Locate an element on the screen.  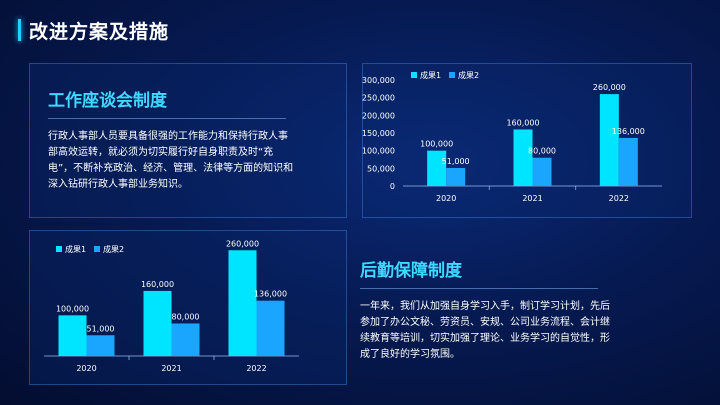
page-title: 改进方案及措施 is located at coordinates (99, 31).